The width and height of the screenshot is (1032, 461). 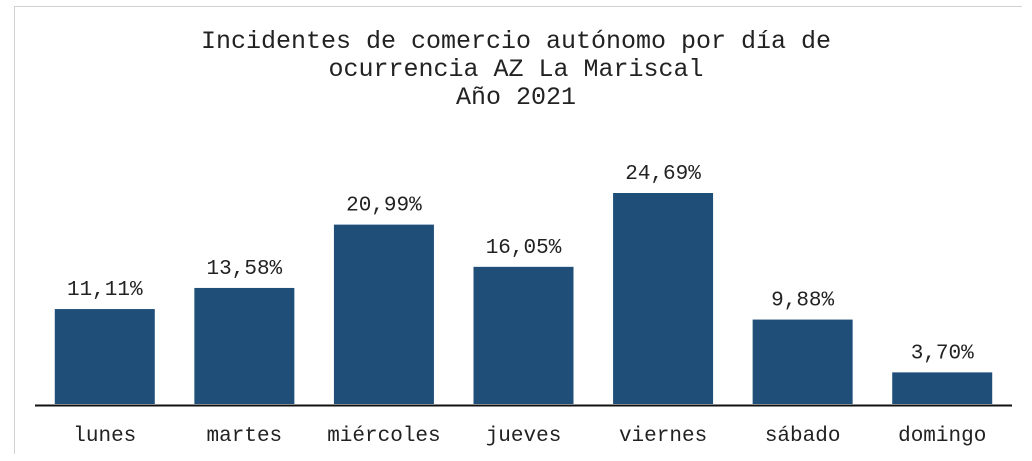 What do you see at coordinates (105, 290) in the screenshot?
I see `data-label: 11,11%` at bounding box center [105, 290].